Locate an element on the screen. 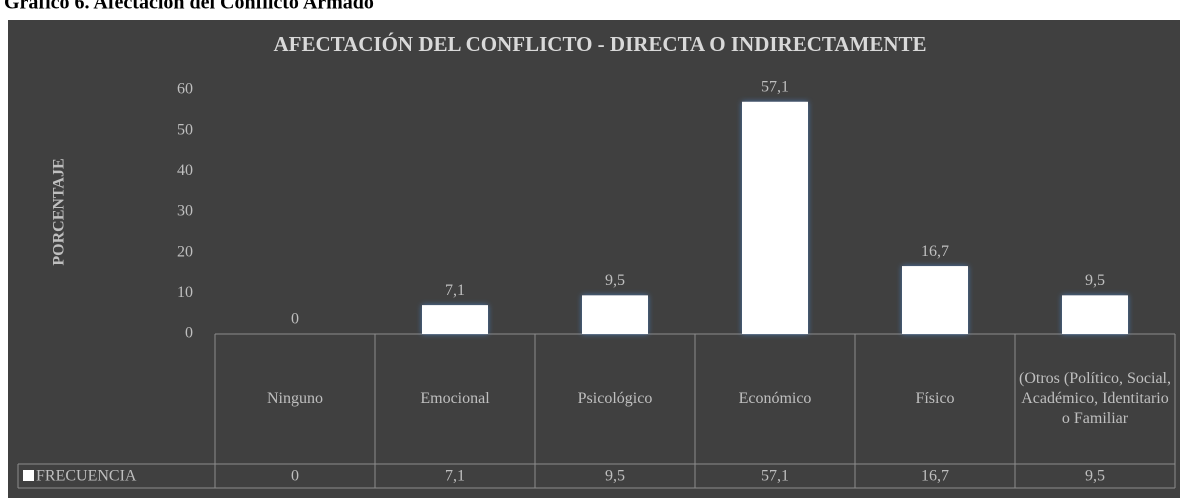 This screenshot has height=502, width=1188. legend-swatch is located at coordinates (28, 475).